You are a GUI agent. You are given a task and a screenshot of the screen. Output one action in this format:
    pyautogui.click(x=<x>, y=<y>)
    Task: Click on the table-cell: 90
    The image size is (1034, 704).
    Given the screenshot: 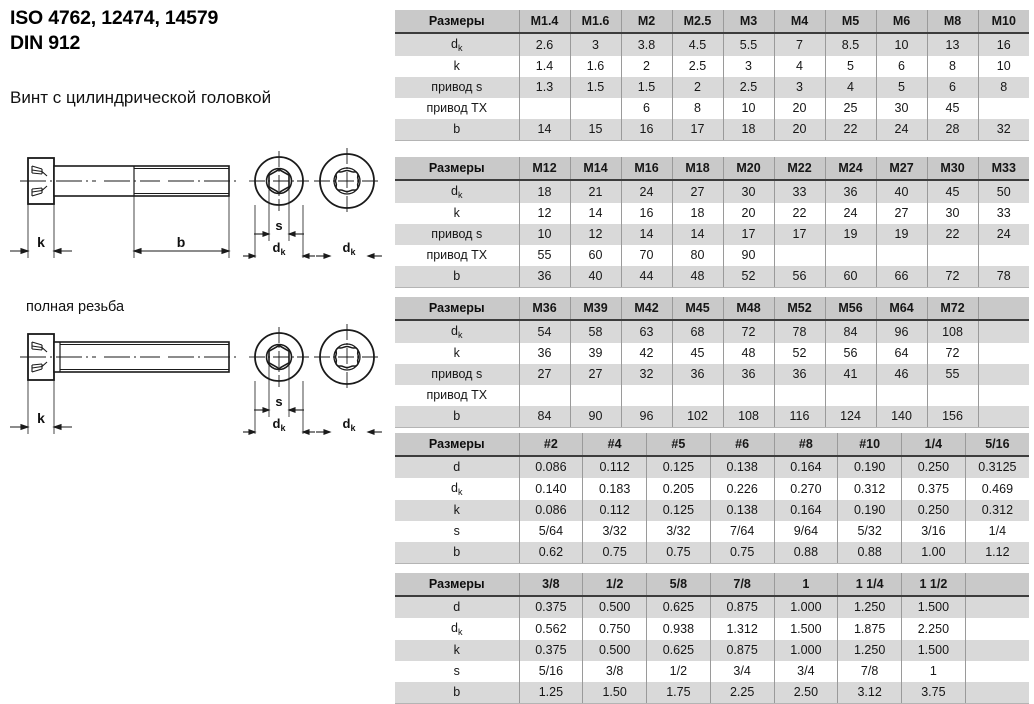 What is the action you would take?
    pyautogui.click(x=748, y=255)
    